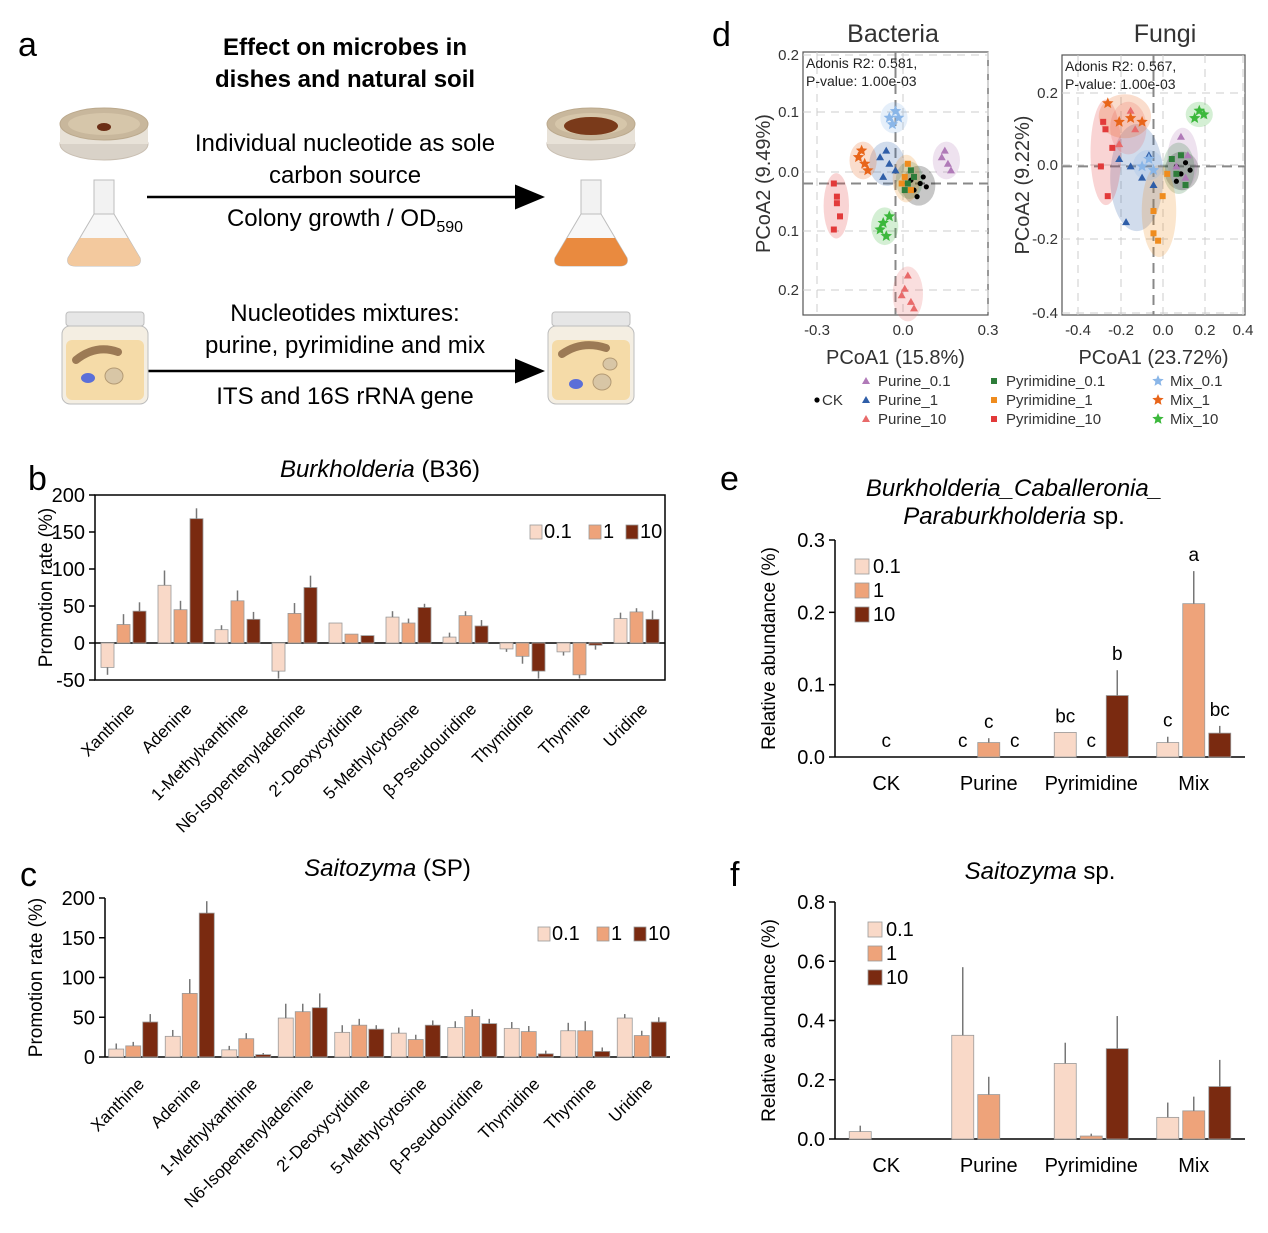  I want to click on x-tick-label: Mix, so click(1193, 784).